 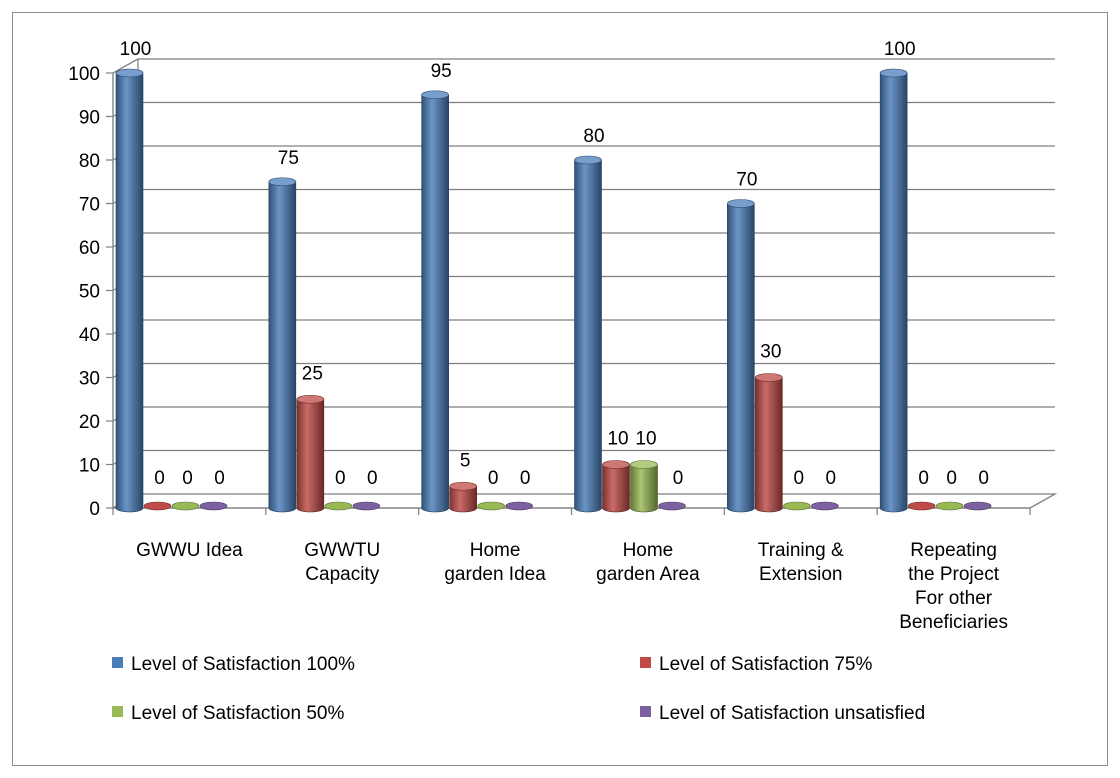 I want to click on legend-item: Level of Satisfaction 50%, so click(x=228, y=713).